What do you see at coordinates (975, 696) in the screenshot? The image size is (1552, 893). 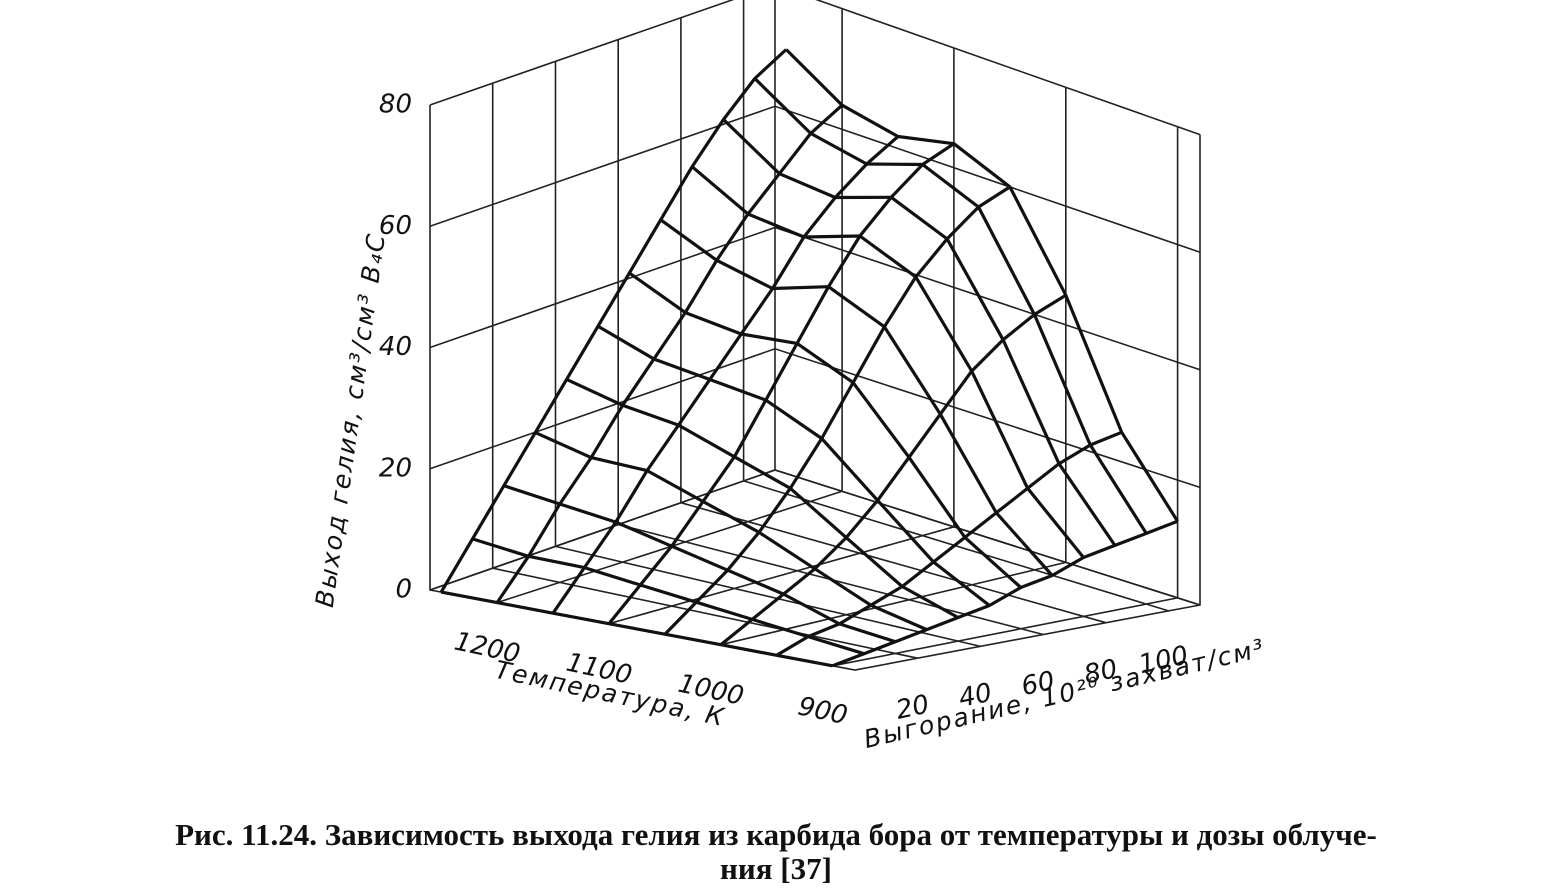 I see `y-tick-label: 40` at bounding box center [975, 696].